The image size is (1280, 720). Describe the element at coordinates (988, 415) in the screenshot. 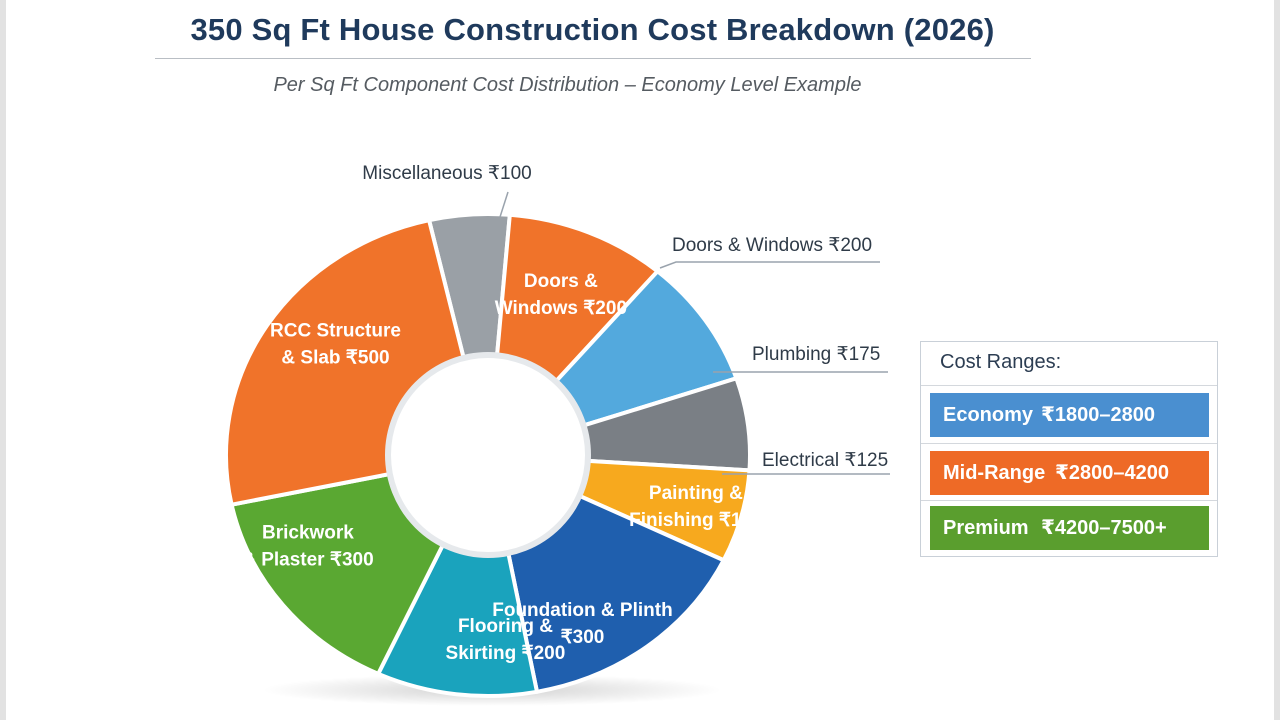

I see `legend-tier-label: Economy` at that location.